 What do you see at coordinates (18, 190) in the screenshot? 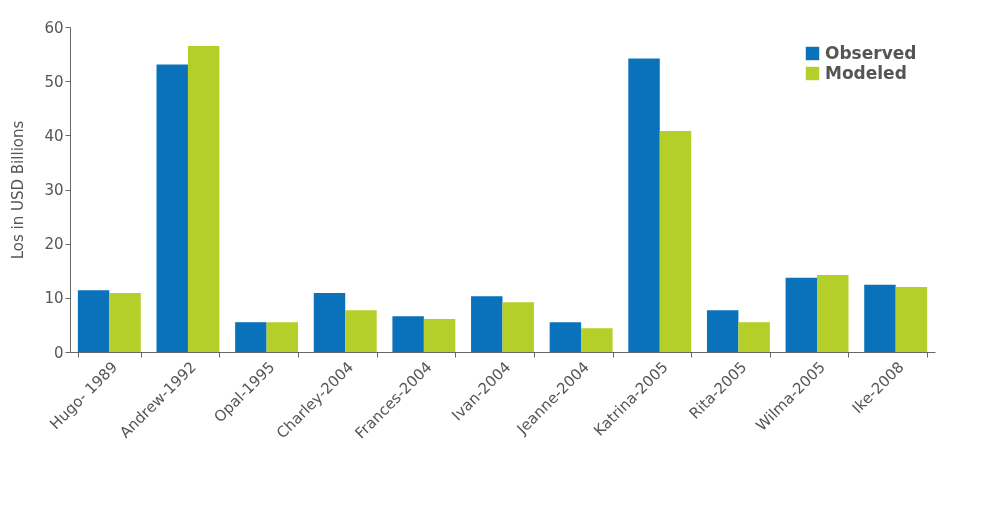
I see `y-axis-title: Los in USD Billions` at bounding box center [18, 190].